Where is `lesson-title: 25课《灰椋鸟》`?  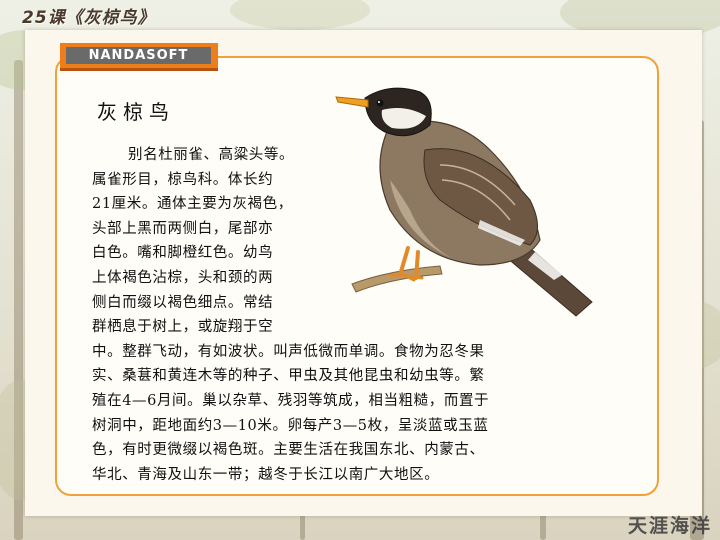
lesson-title: 25课《灰椋鸟》 is located at coordinates (89, 18).